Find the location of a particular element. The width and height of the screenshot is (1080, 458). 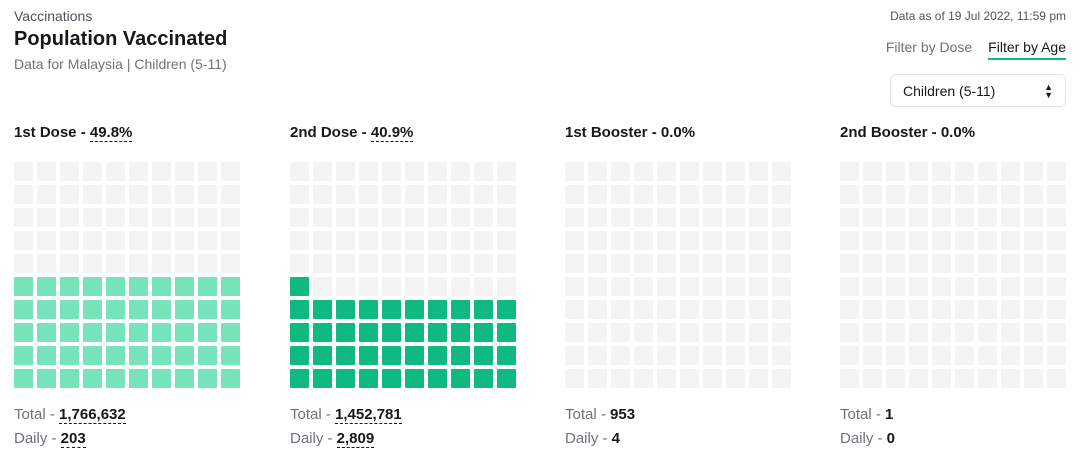

daily-value: 203 is located at coordinates (73, 439).